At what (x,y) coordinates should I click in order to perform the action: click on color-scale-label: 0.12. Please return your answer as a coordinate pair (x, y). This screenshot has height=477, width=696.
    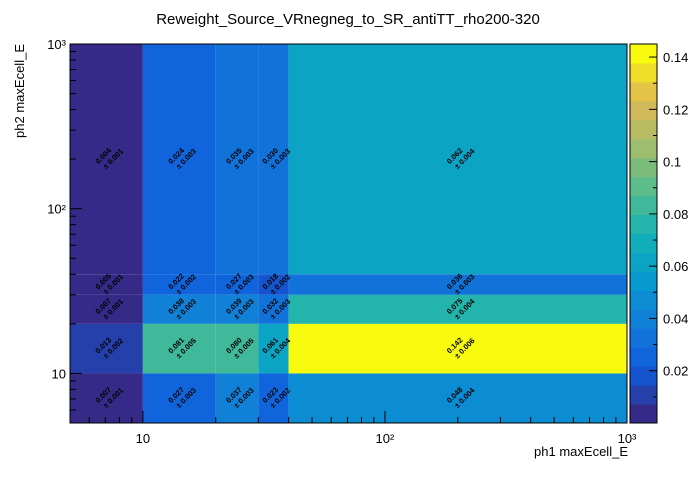
    Looking at the image, I should click on (675, 109).